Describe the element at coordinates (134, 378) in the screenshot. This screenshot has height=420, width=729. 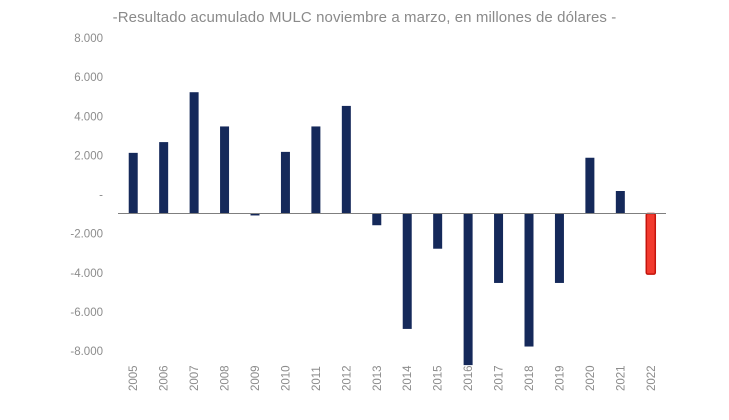
I see `x-tick-label: 2005` at that location.